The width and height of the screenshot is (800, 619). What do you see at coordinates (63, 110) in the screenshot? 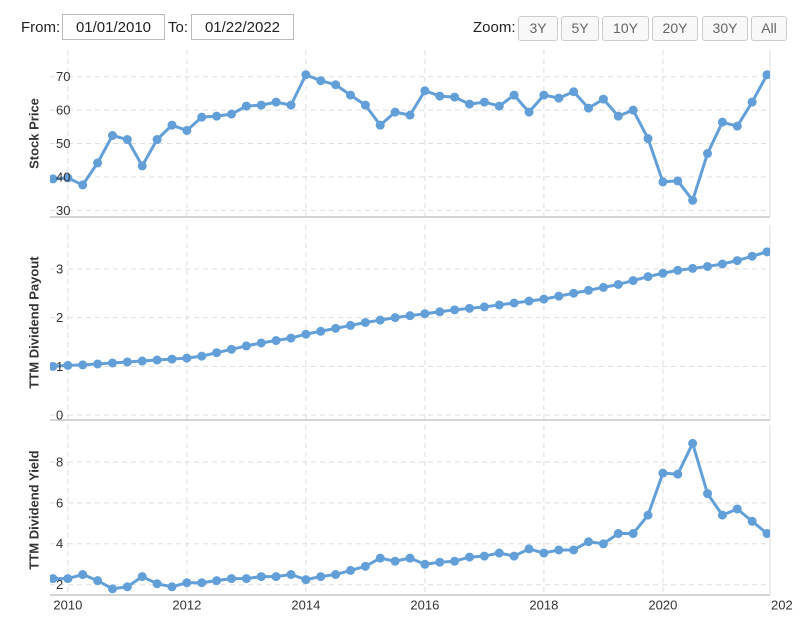
I see `y-tick-label: 60` at bounding box center [63, 110].